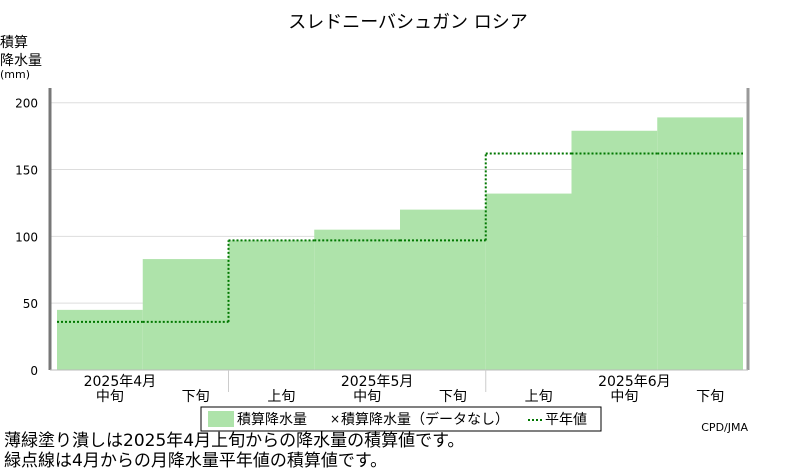 This screenshot has height=474, width=800. What do you see at coordinates (14, 43) in the screenshot?
I see `y-axis-label: 積算` at bounding box center [14, 43].